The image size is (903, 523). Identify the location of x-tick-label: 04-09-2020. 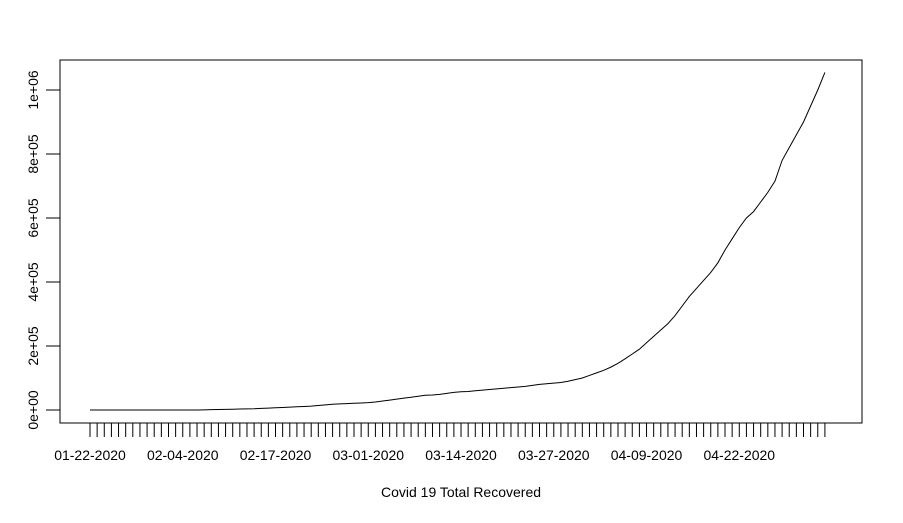
(647, 455).